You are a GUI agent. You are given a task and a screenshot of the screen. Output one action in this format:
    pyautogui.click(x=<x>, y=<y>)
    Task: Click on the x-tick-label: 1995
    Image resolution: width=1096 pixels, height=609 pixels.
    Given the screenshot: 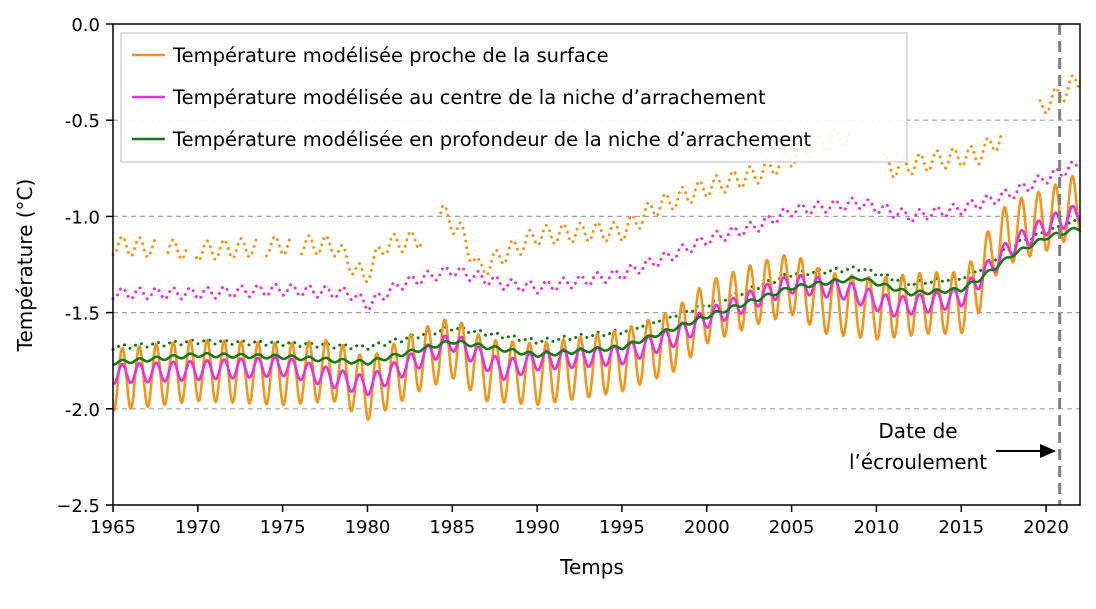 What is the action you would take?
    pyautogui.click(x=622, y=527)
    